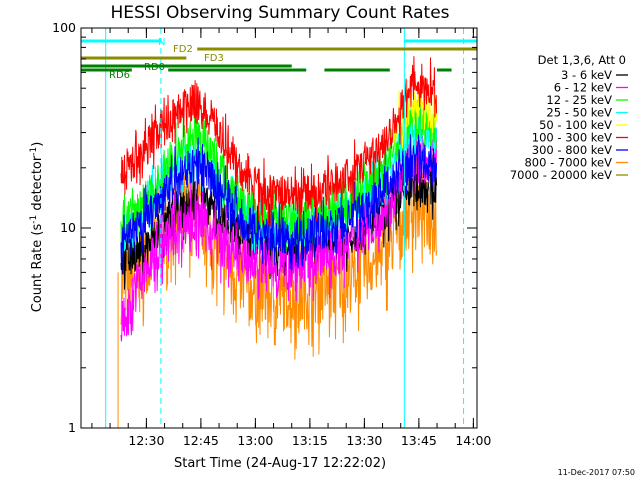 This screenshot has height=484, width=640. What do you see at coordinates (586, 75) in the screenshot?
I see `legend-label: 3 - 6 keV` at bounding box center [586, 75].